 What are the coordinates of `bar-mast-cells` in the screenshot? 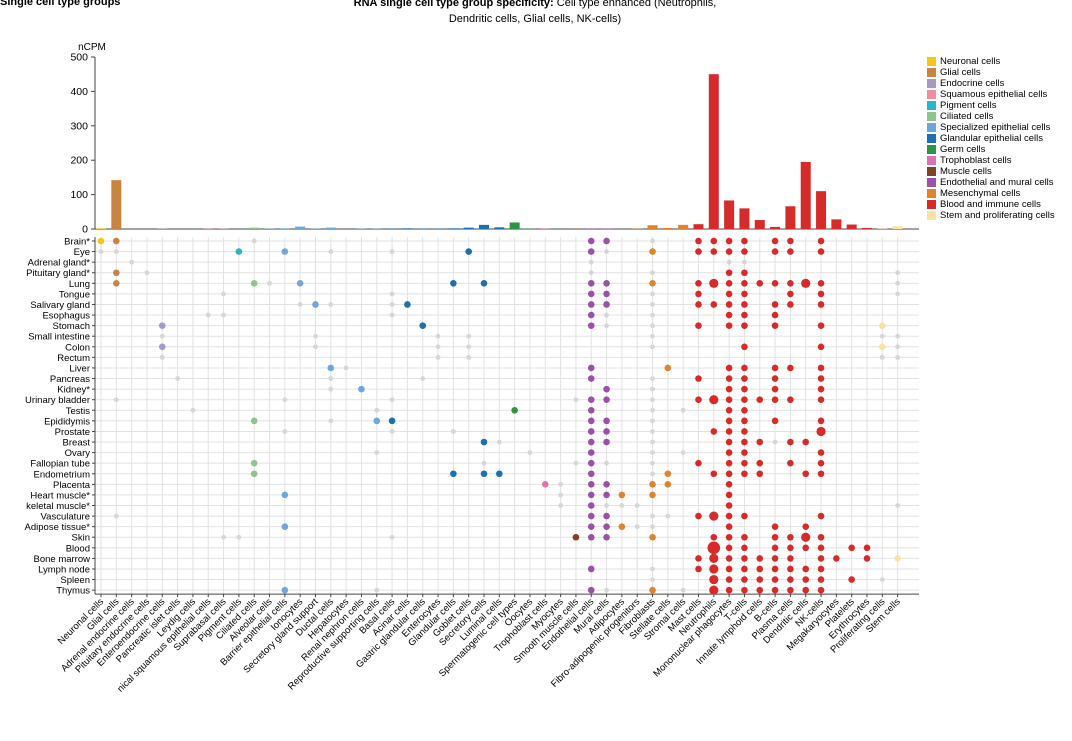 It's located at (698, 226).